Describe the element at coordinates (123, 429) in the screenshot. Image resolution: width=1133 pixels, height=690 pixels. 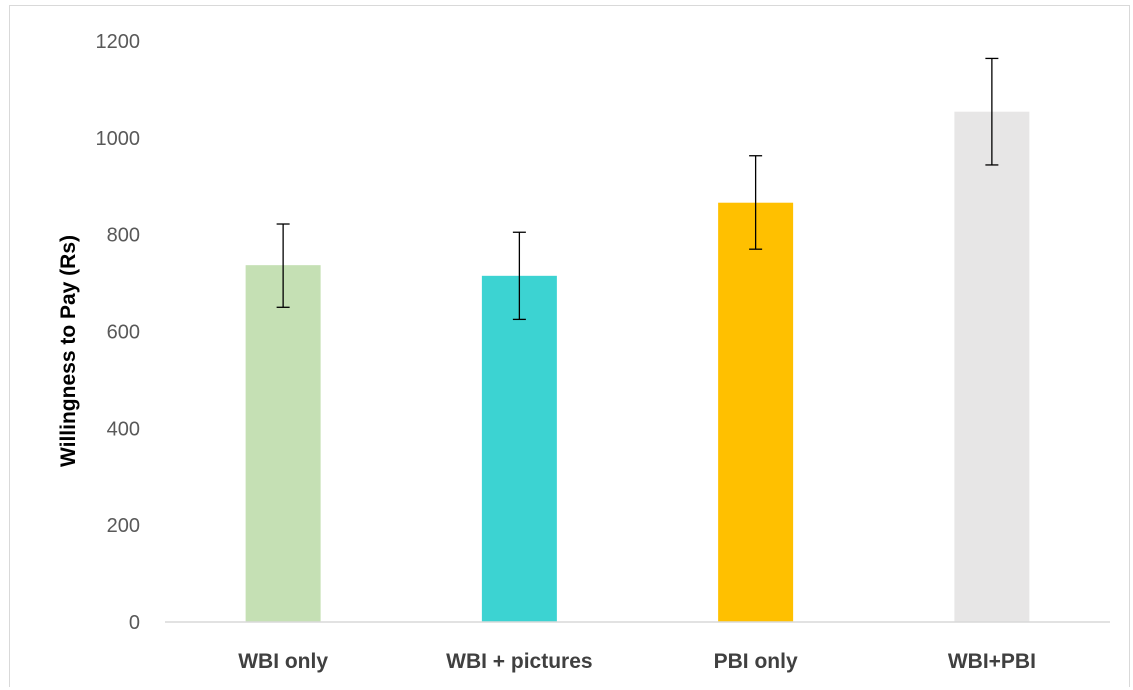
I see `y-tick-label: 400` at that location.